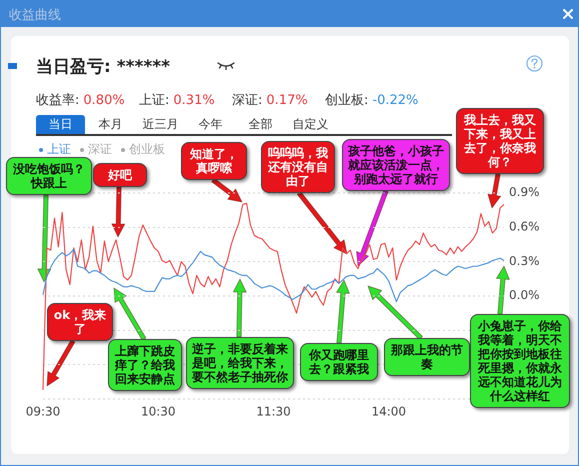  What do you see at coordinates (247, 100) in the screenshot?
I see `text: 深证:` at bounding box center [247, 100].